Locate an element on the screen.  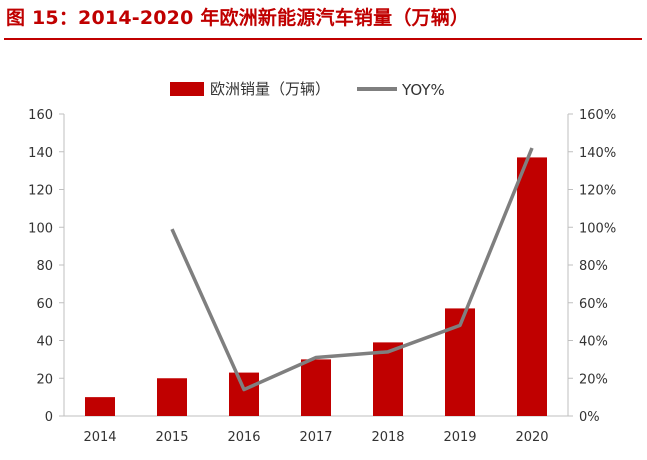
left-tick-label: 40 is located at coordinates (44, 342).